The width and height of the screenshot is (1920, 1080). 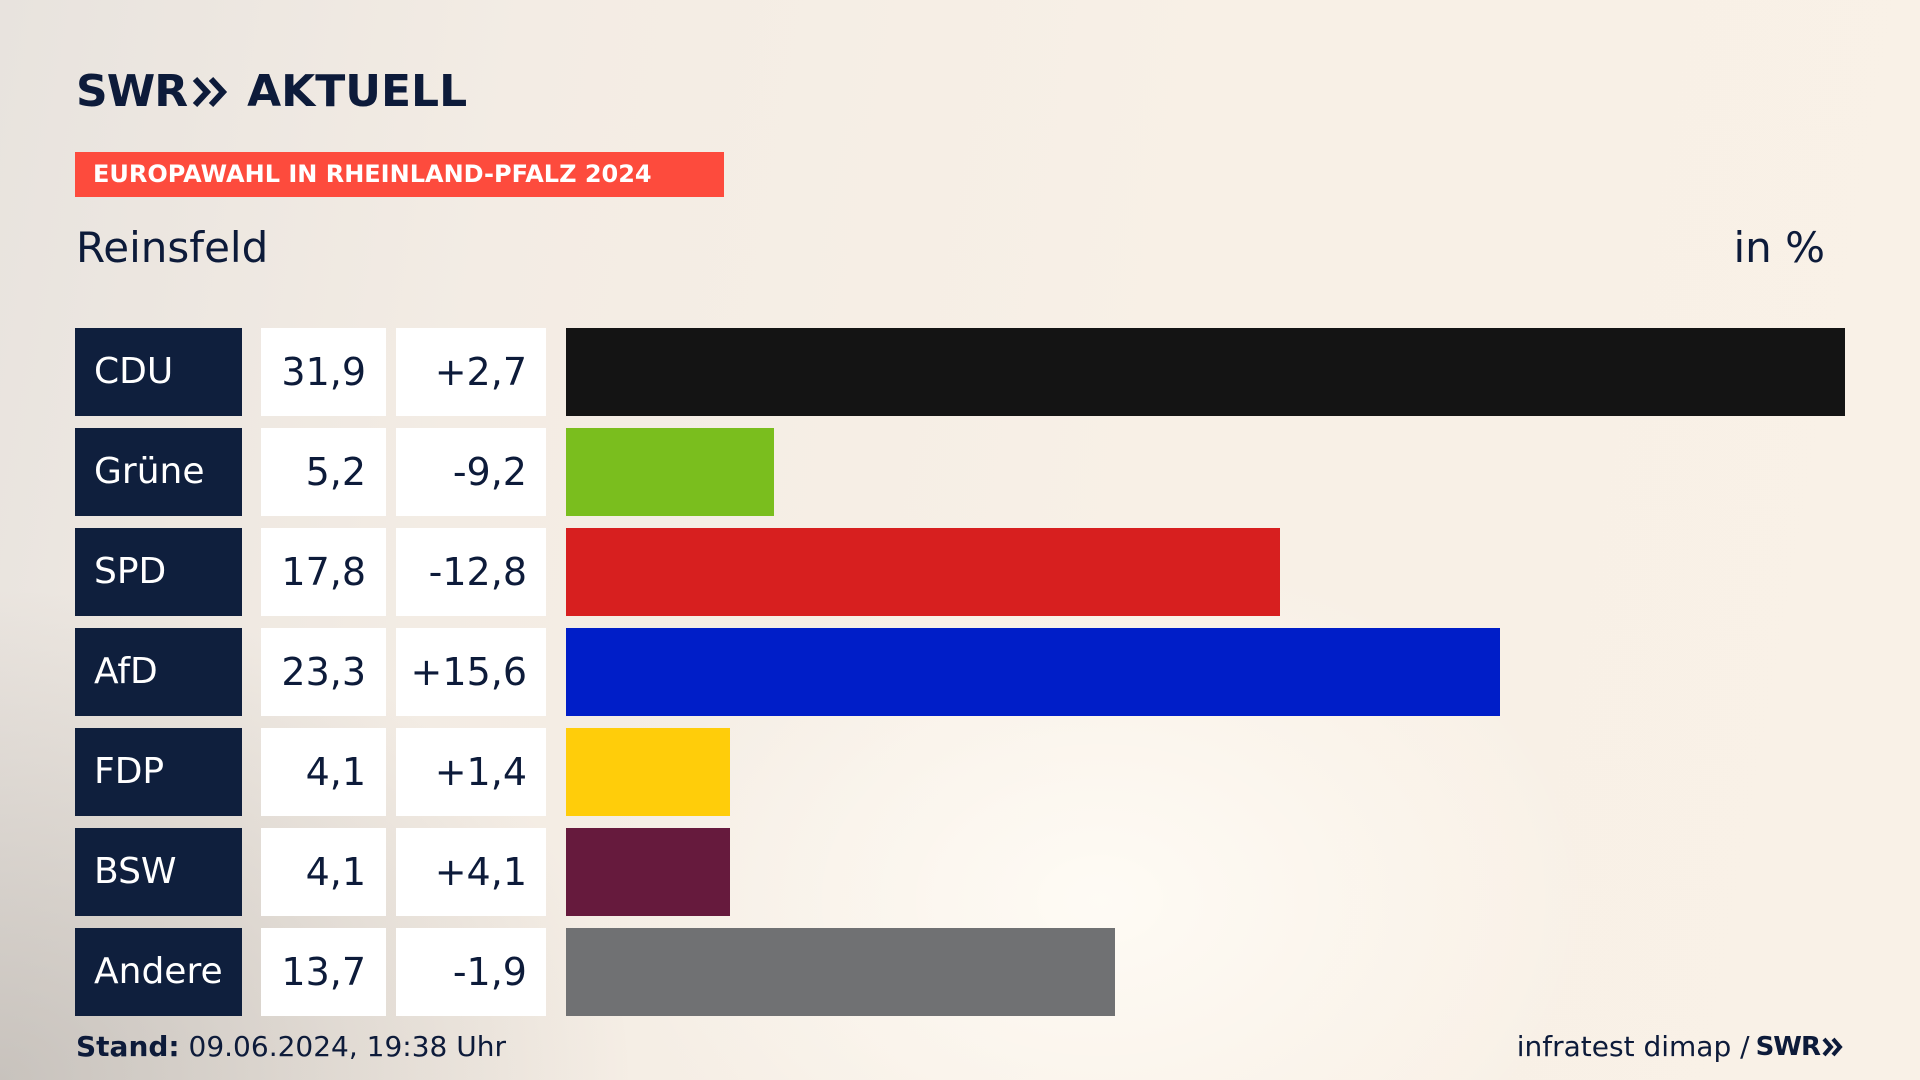 I want to click on swr-aktuell-logo: SWR AKTUELL, so click(x=271, y=92).